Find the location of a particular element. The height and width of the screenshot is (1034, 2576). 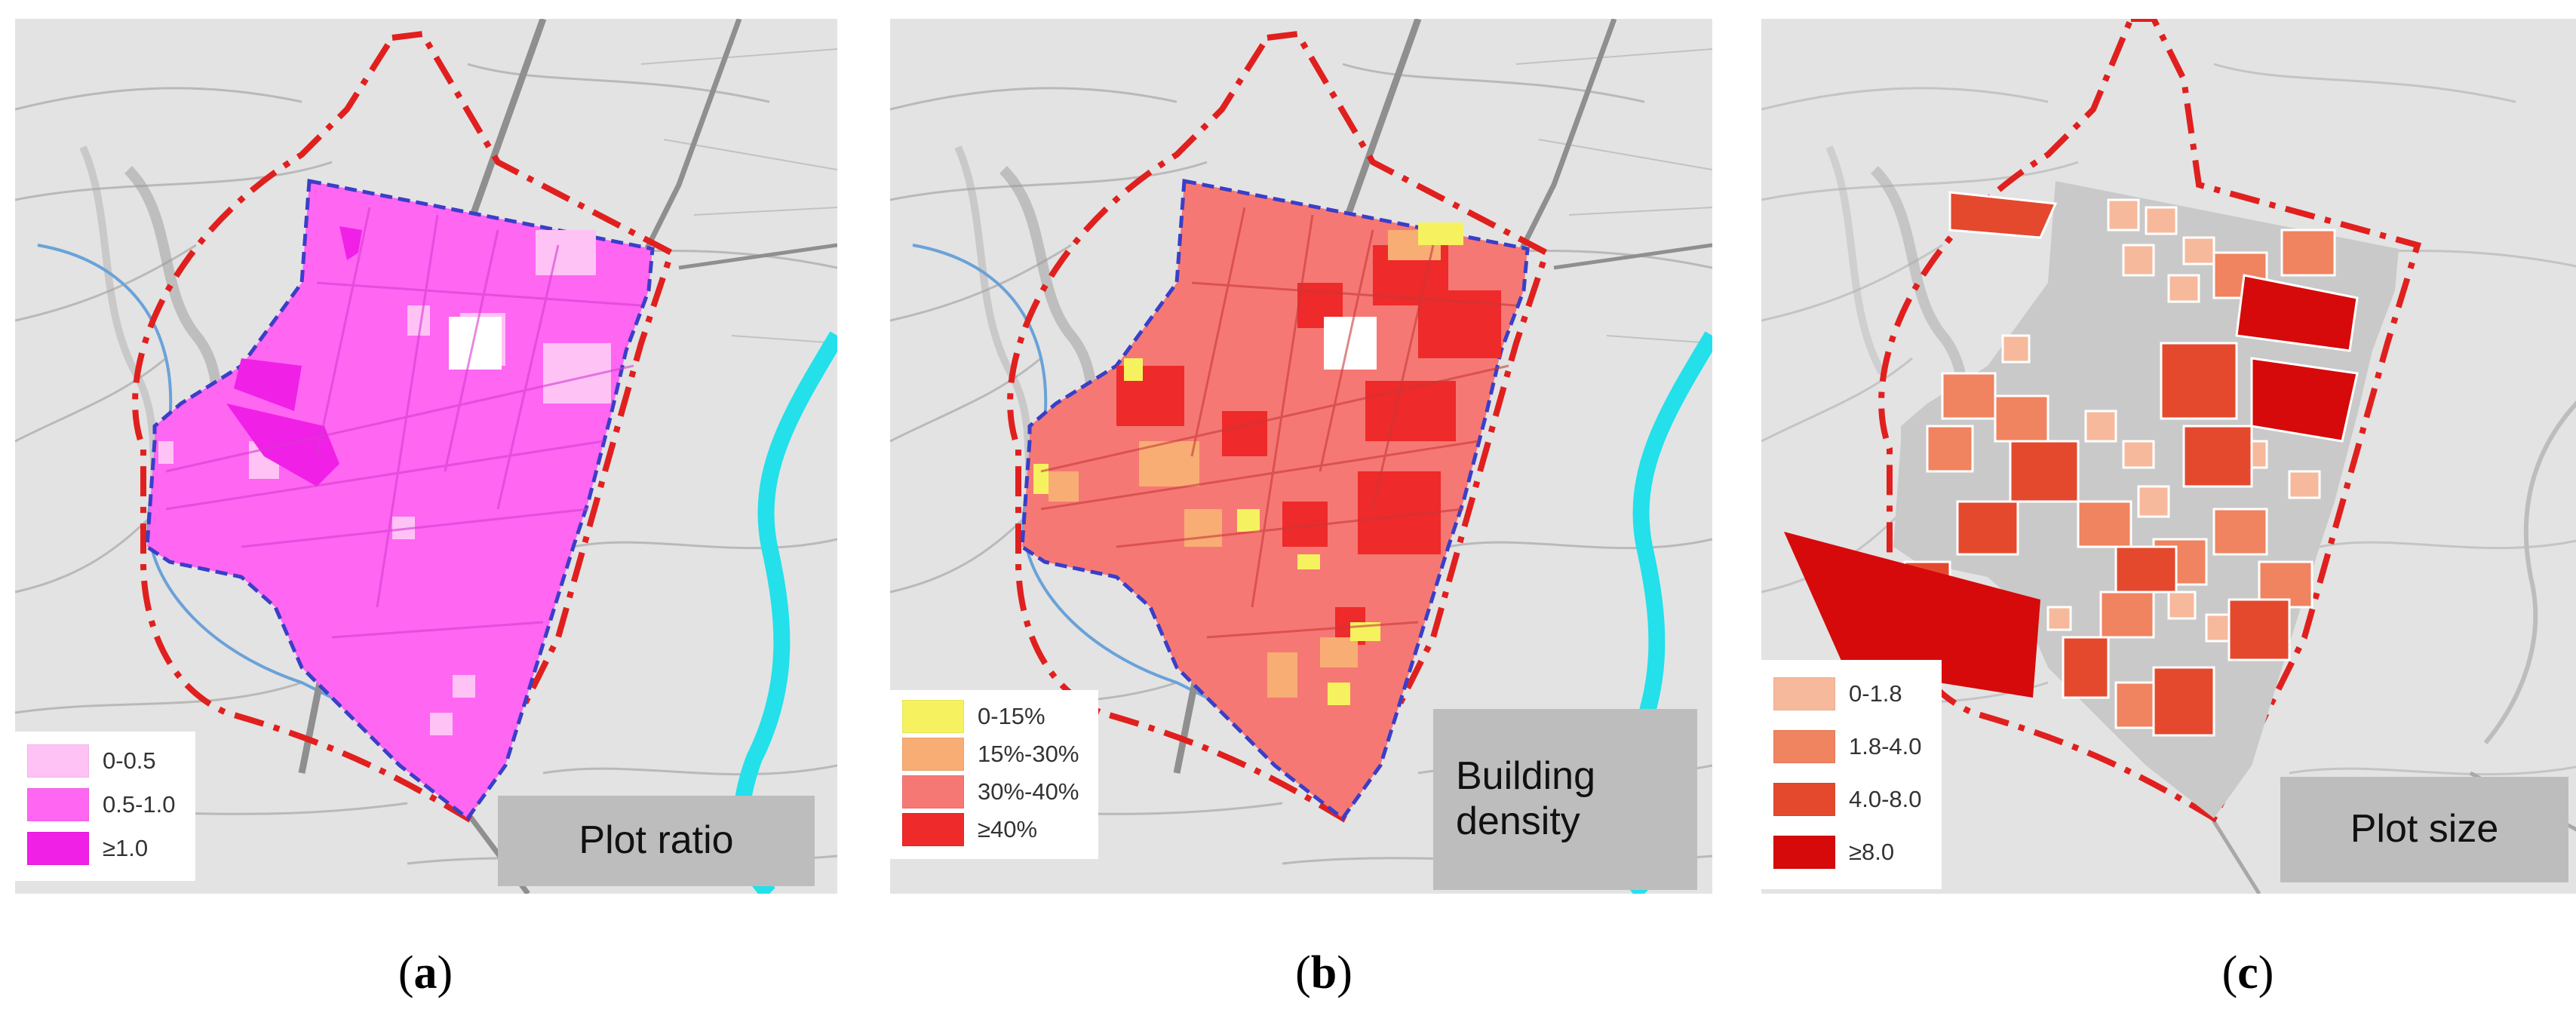

legend-item: 0-15% is located at coordinates (990, 716).